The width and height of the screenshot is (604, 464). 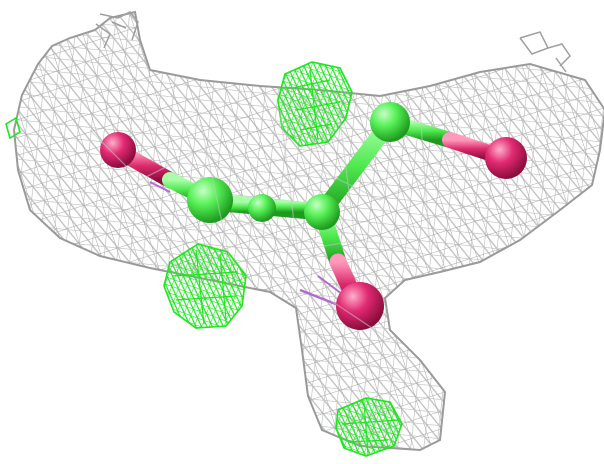 What do you see at coordinates (13, 128) in the screenshot?
I see `density-blob-edge` at bounding box center [13, 128].